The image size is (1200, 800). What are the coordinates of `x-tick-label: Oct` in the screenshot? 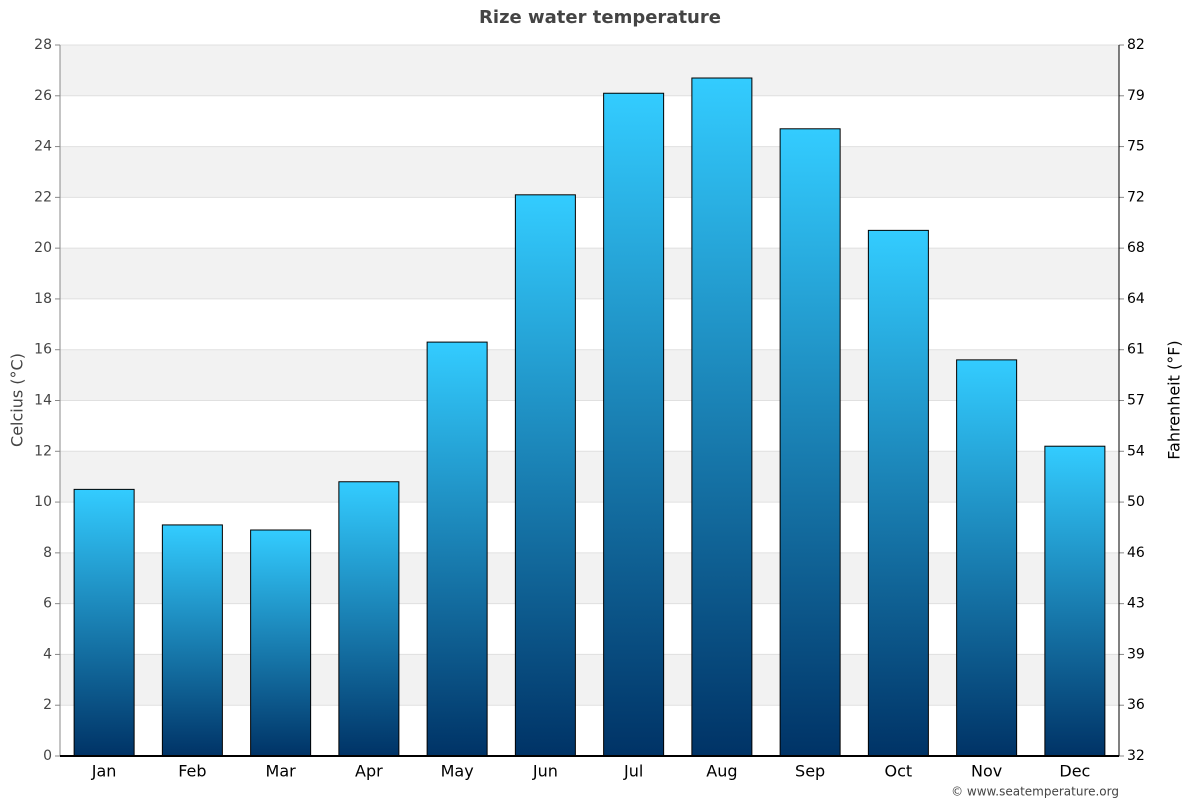 It's located at (899, 771).